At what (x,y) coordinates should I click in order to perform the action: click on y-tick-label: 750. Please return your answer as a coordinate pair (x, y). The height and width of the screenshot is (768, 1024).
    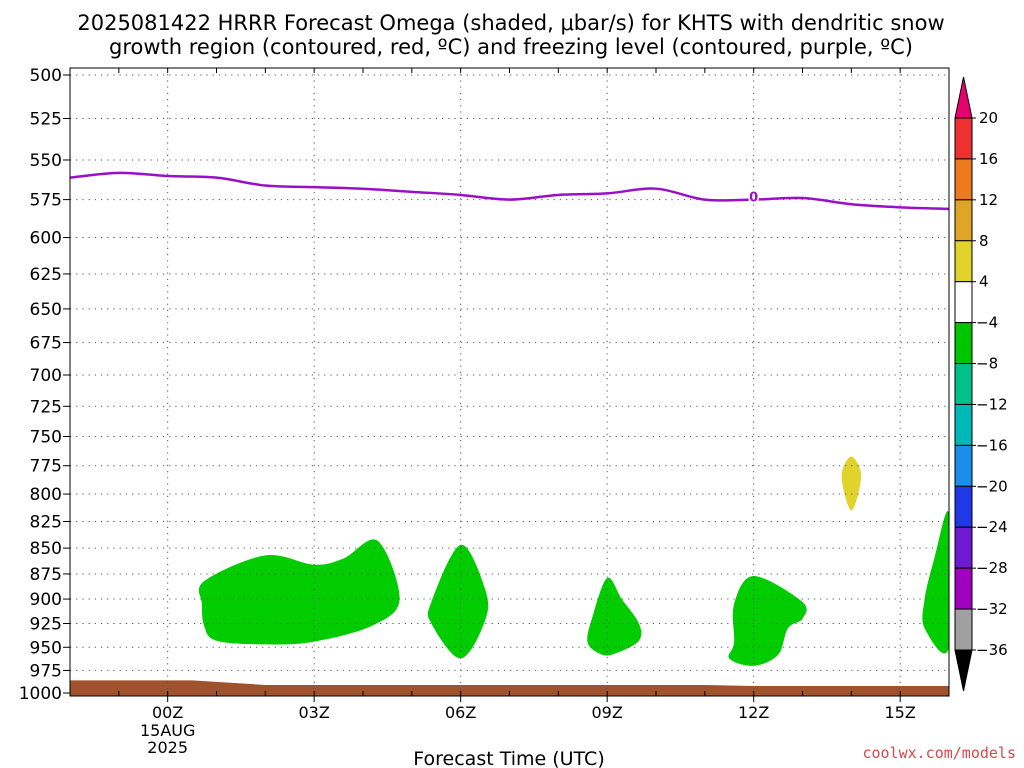
    Looking at the image, I should click on (46, 438).